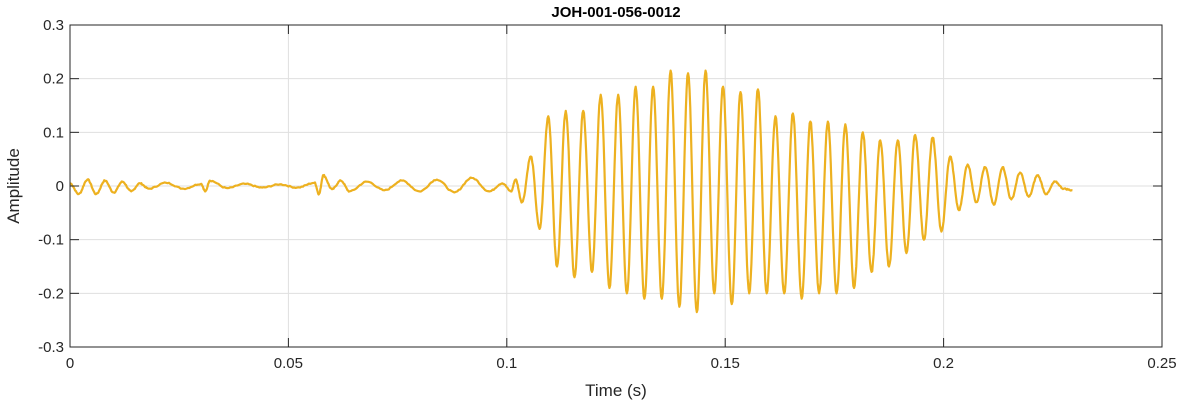 The width and height of the screenshot is (1182, 404). I want to click on x-tick-label: 0.2, so click(943, 363).